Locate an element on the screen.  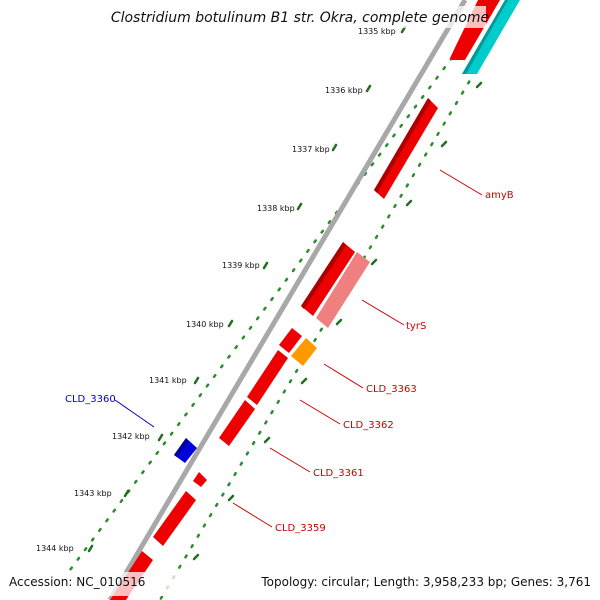
gene-red-small is located at coordinates (290, 340).